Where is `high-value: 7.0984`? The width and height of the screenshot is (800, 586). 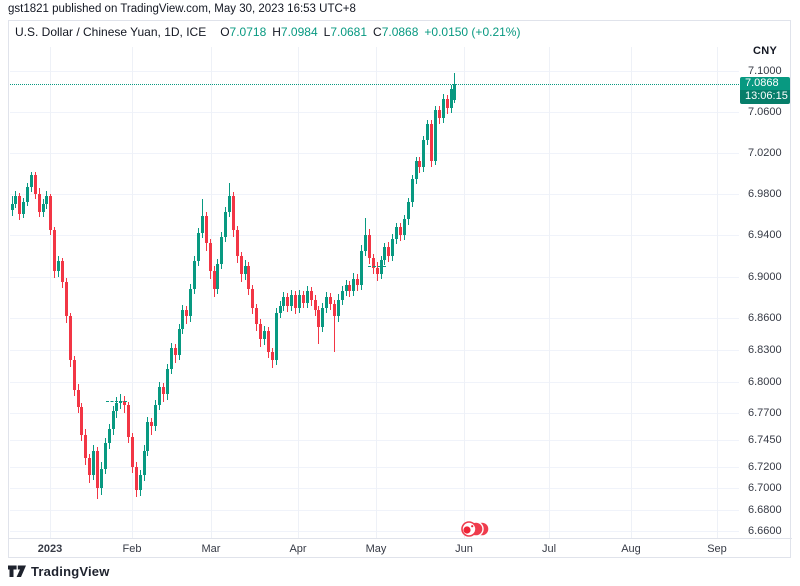
high-value: 7.0984 is located at coordinates (299, 32).